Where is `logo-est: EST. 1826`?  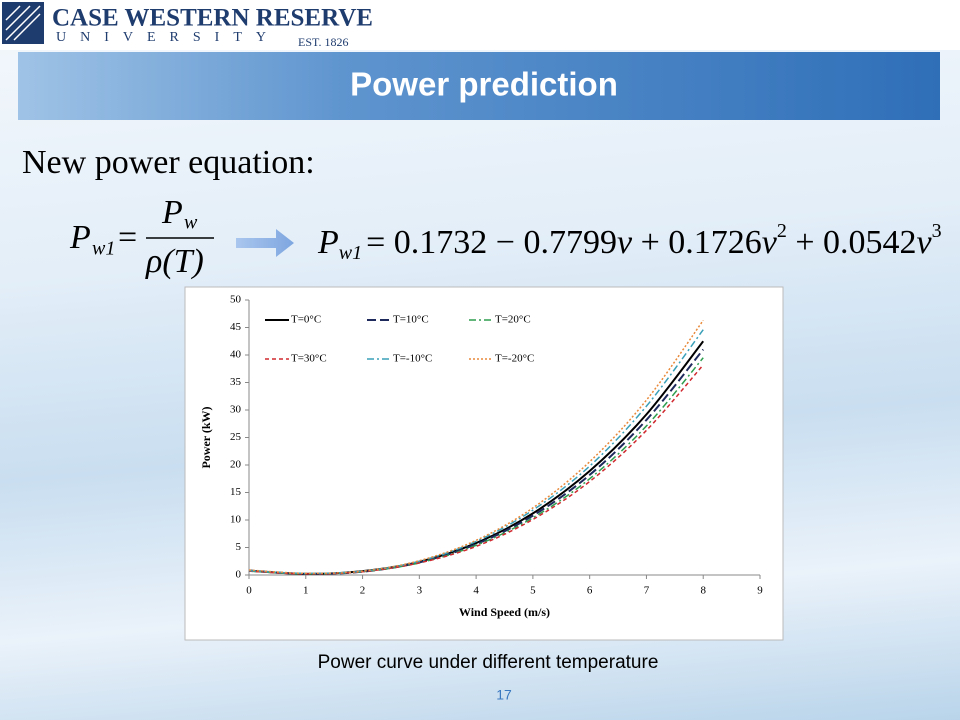 logo-est: EST. 1826 is located at coordinates (323, 42).